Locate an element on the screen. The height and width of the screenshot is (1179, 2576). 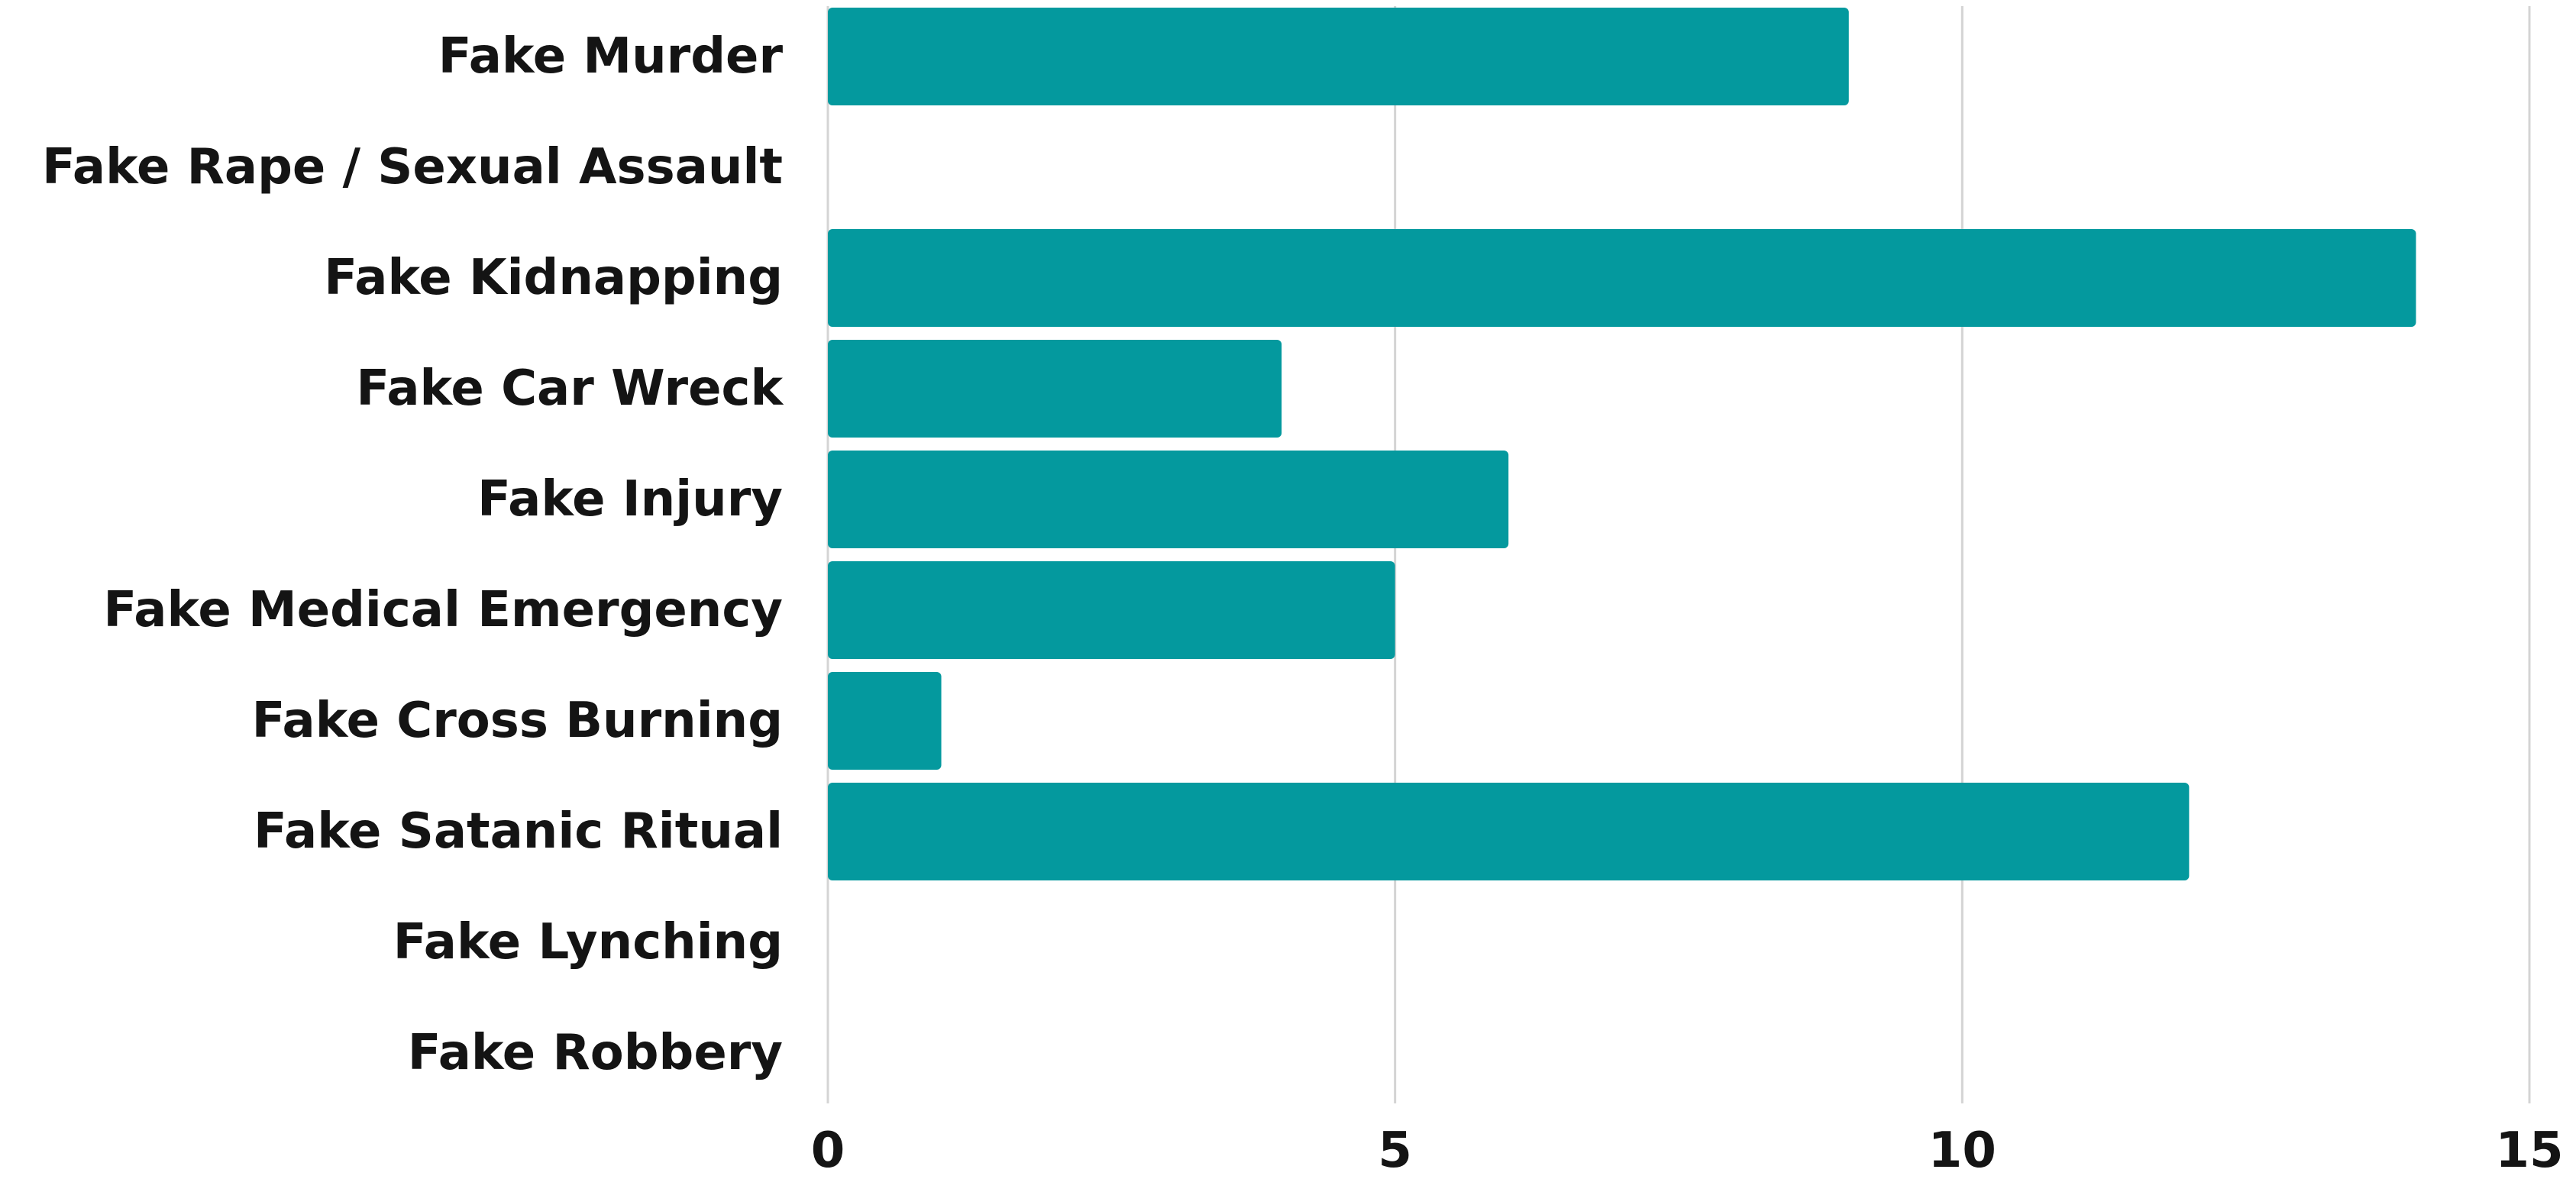
x-tick-label: 15 is located at coordinates (2529, 1150).